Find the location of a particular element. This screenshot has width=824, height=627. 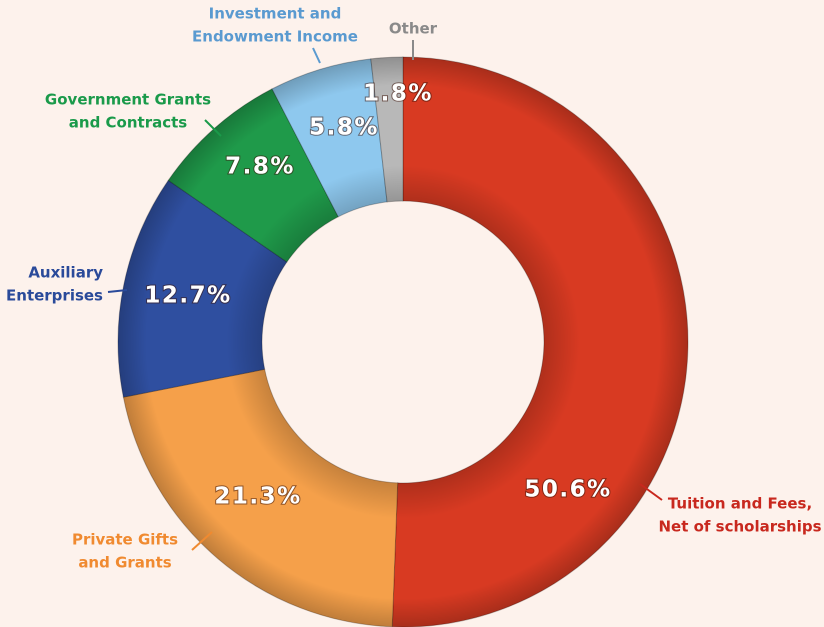

value-label: 7.8% is located at coordinates (260, 167).